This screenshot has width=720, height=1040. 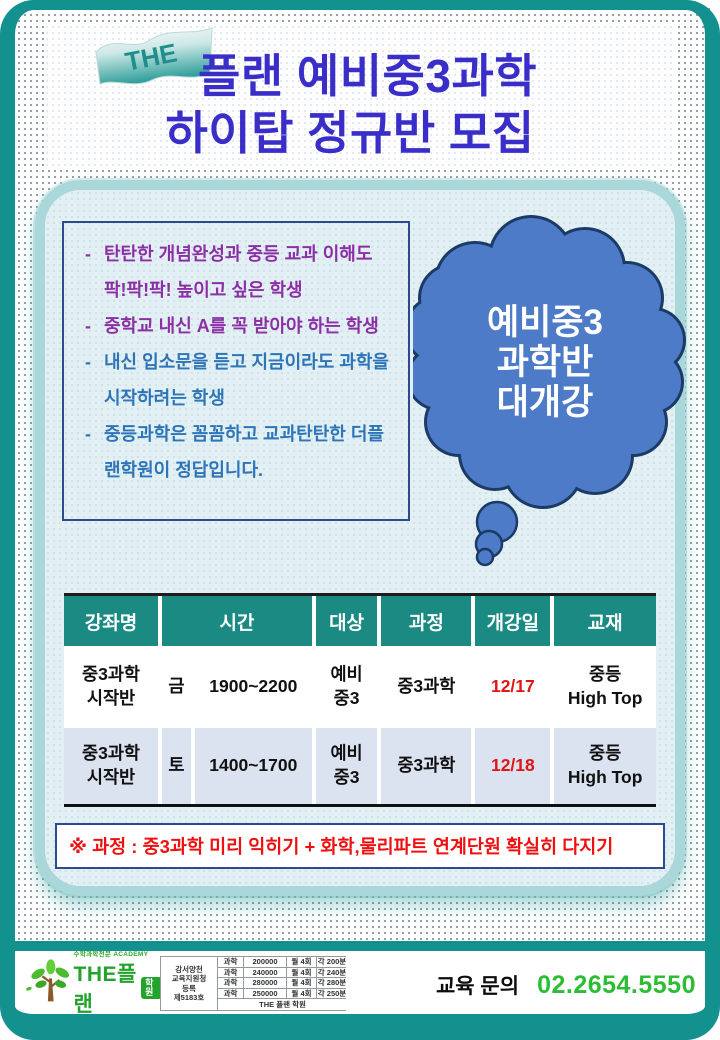 What do you see at coordinates (605, 621) in the screenshot?
I see `col-header-textbook: 교재` at bounding box center [605, 621].